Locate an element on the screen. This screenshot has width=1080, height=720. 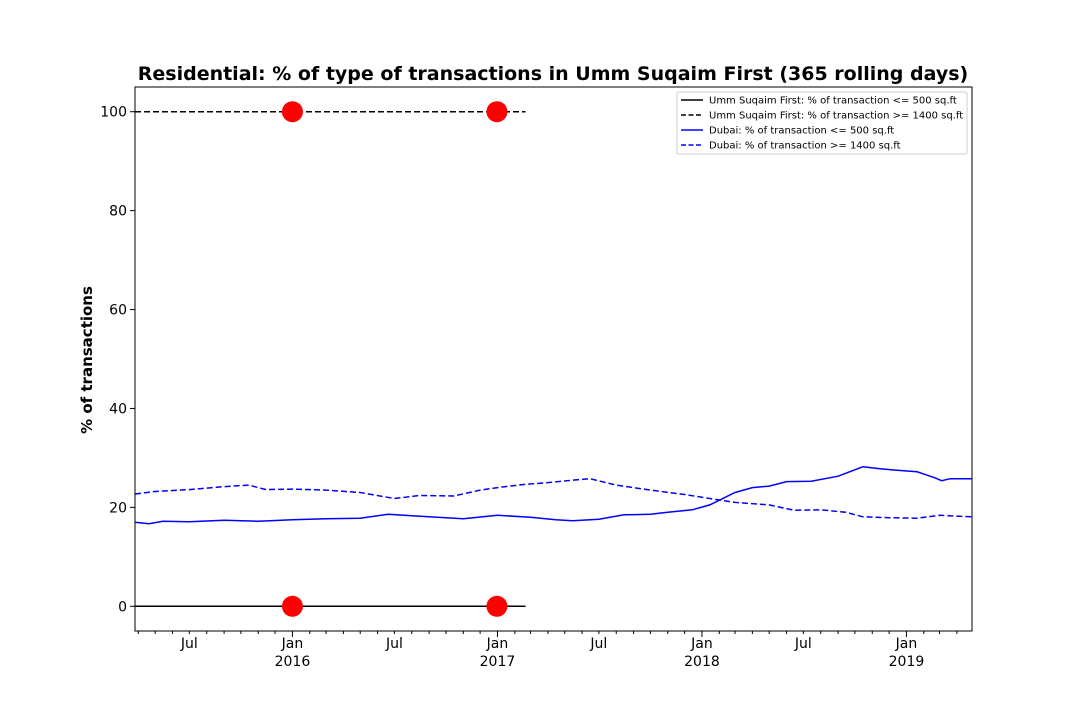
x-tick-year-label: 2018 is located at coordinates (702, 662).